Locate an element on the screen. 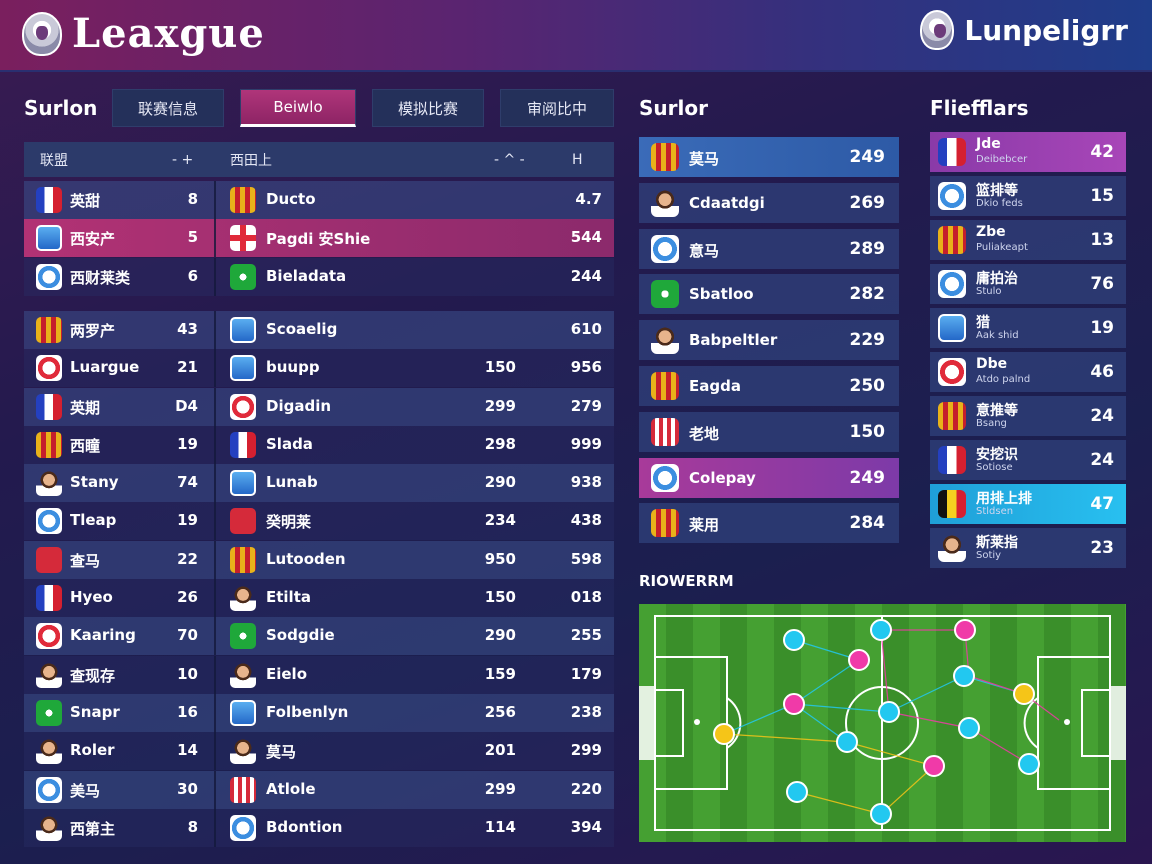  stat-value: 234 is located at coordinates (500, 520).